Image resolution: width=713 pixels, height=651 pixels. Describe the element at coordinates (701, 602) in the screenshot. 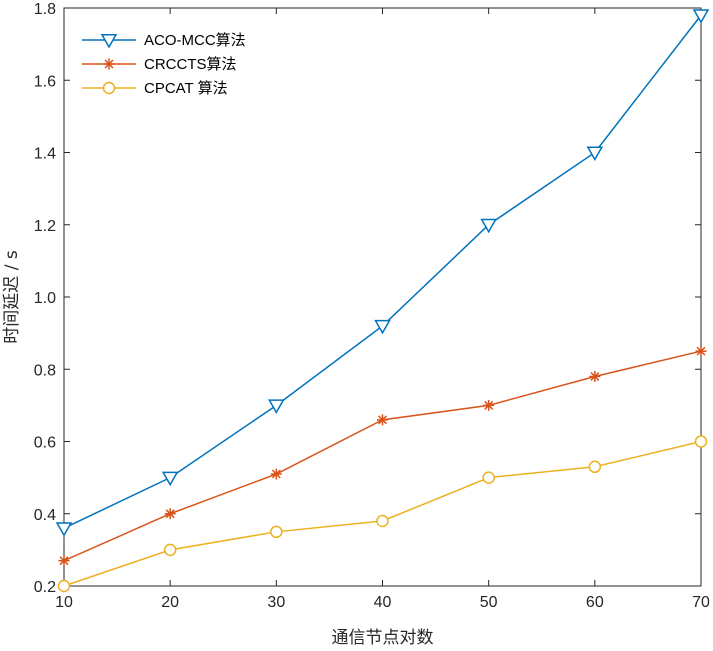

I see `x-tick-label: 70` at that location.